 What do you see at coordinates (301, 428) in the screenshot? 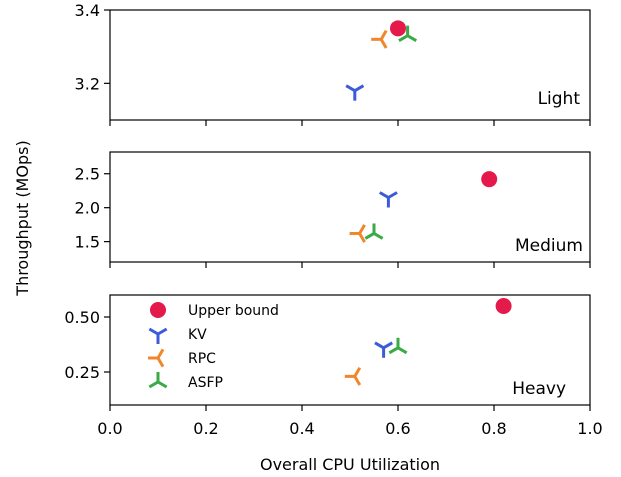
I see `x-tick-label: 0.4` at bounding box center [301, 428].